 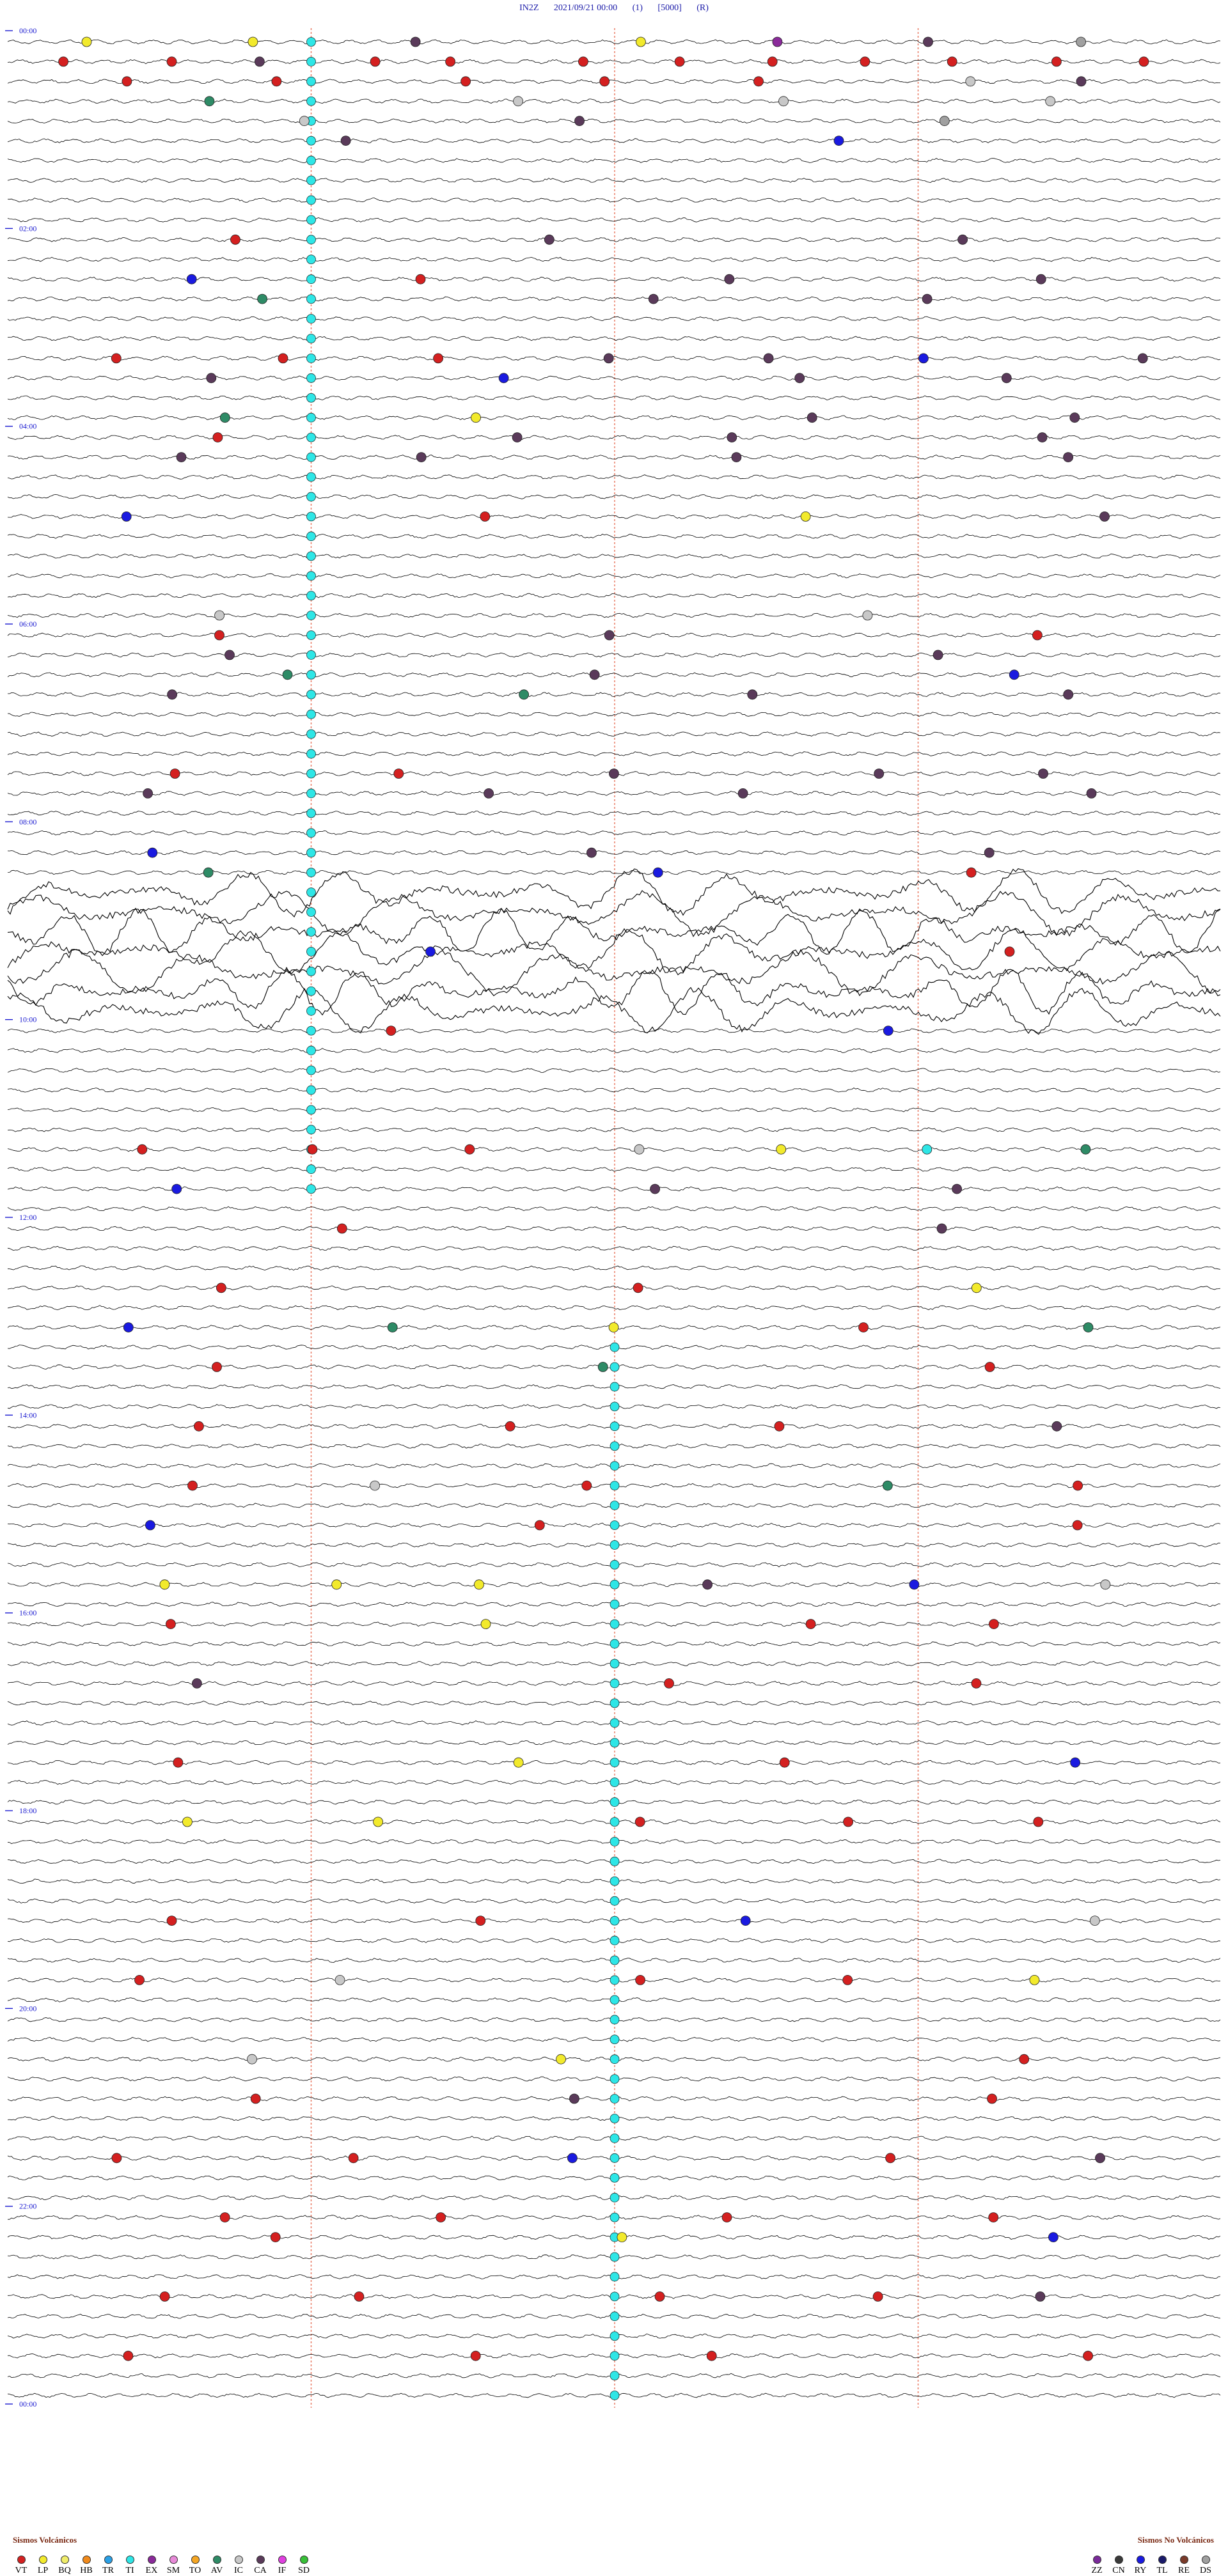 I want to click on chart-header: IN2Z 2021/09/21 00:00 (1) [5000] (R), so click(x=614, y=10).